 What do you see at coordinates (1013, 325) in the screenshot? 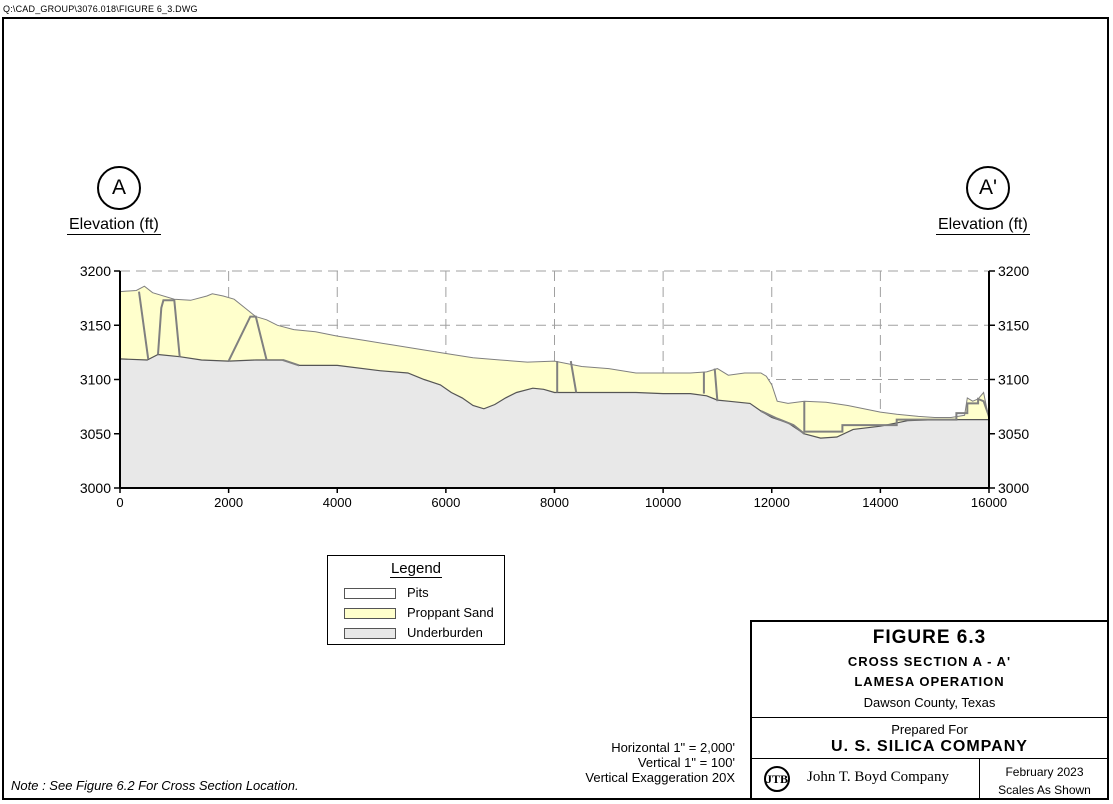
I see `y-tick-label-right: 3150` at bounding box center [1013, 325].